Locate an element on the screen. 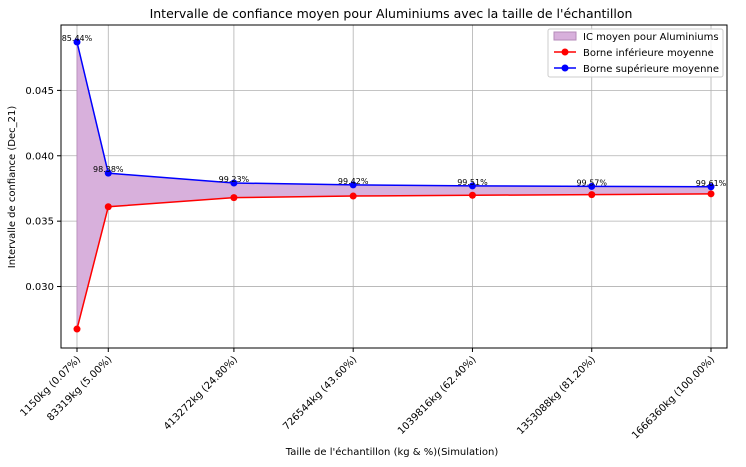 The width and height of the screenshot is (746, 467). legend-lower-marker is located at coordinates (565, 52).